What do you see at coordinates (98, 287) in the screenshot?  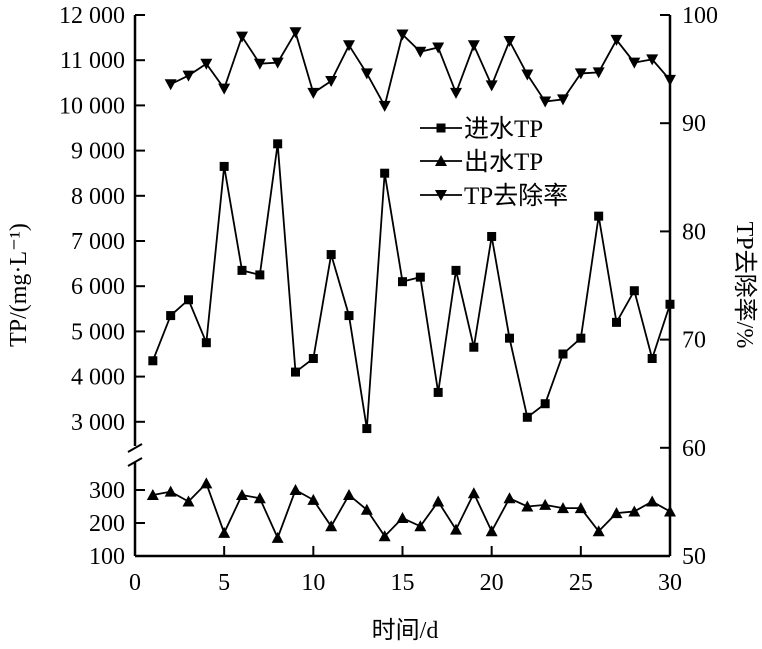 I see `left-y-tick-label: 6 000` at bounding box center [98, 287].